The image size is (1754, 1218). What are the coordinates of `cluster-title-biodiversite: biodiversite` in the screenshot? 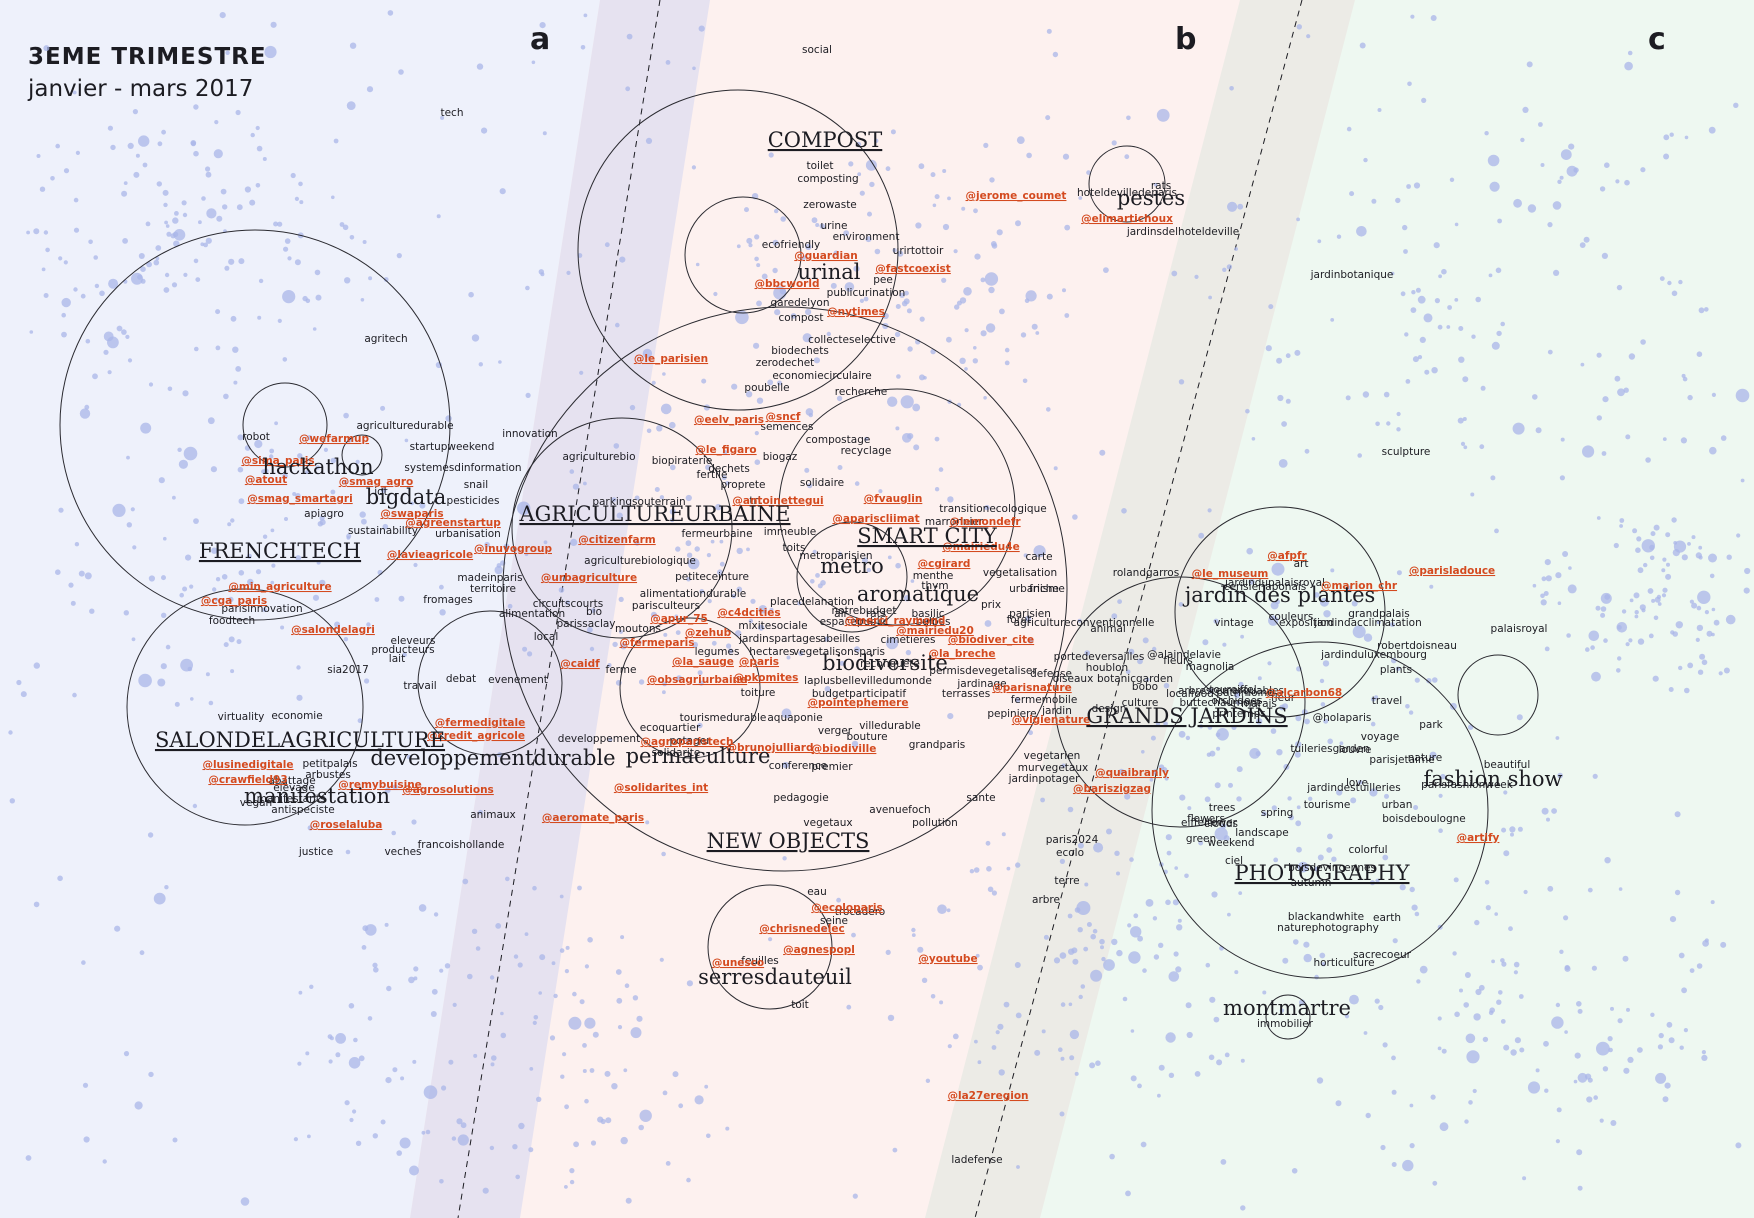 It's located at (885, 663).